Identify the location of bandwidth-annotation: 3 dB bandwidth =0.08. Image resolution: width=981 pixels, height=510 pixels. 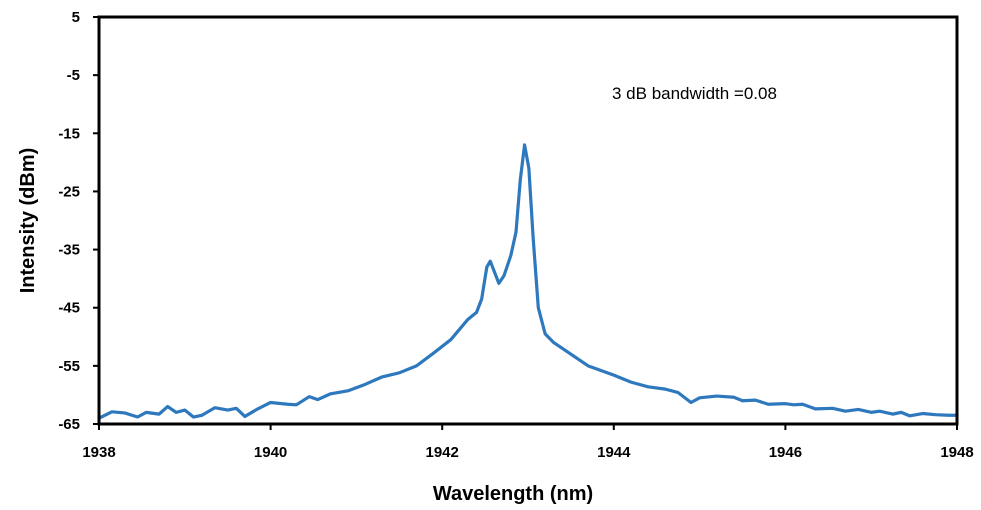
(694, 93).